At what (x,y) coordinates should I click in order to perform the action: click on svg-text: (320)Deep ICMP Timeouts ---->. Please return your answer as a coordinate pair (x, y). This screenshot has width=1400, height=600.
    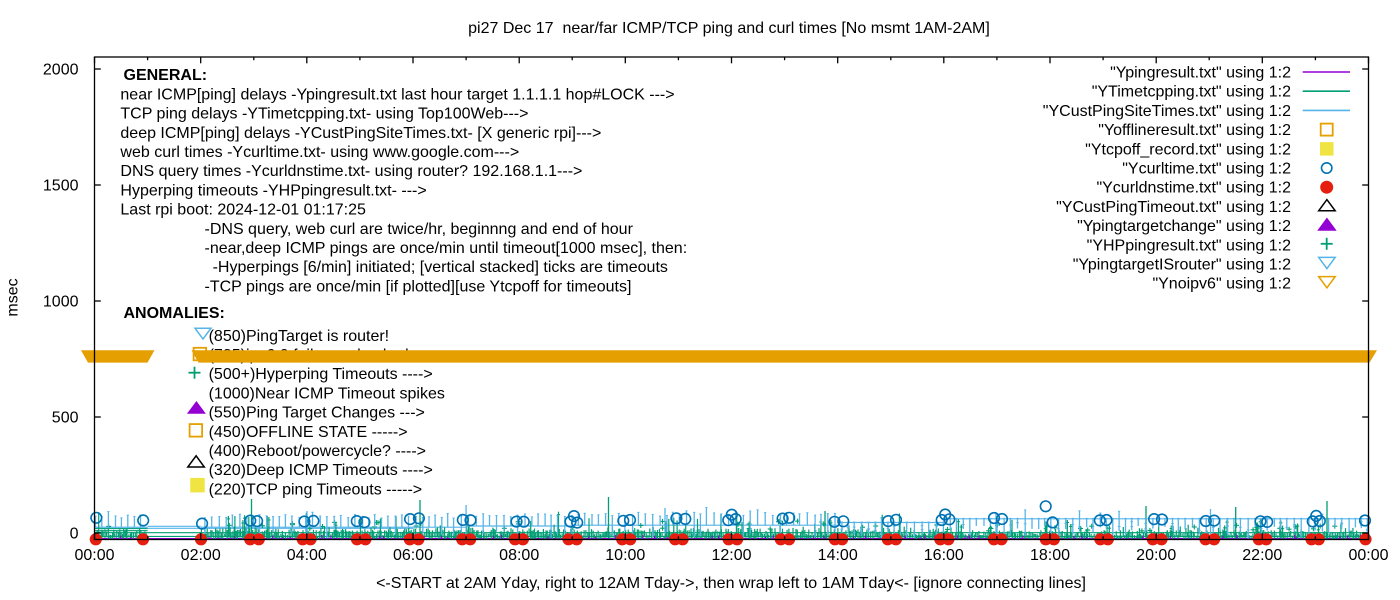
    Looking at the image, I should click on (321, 470).